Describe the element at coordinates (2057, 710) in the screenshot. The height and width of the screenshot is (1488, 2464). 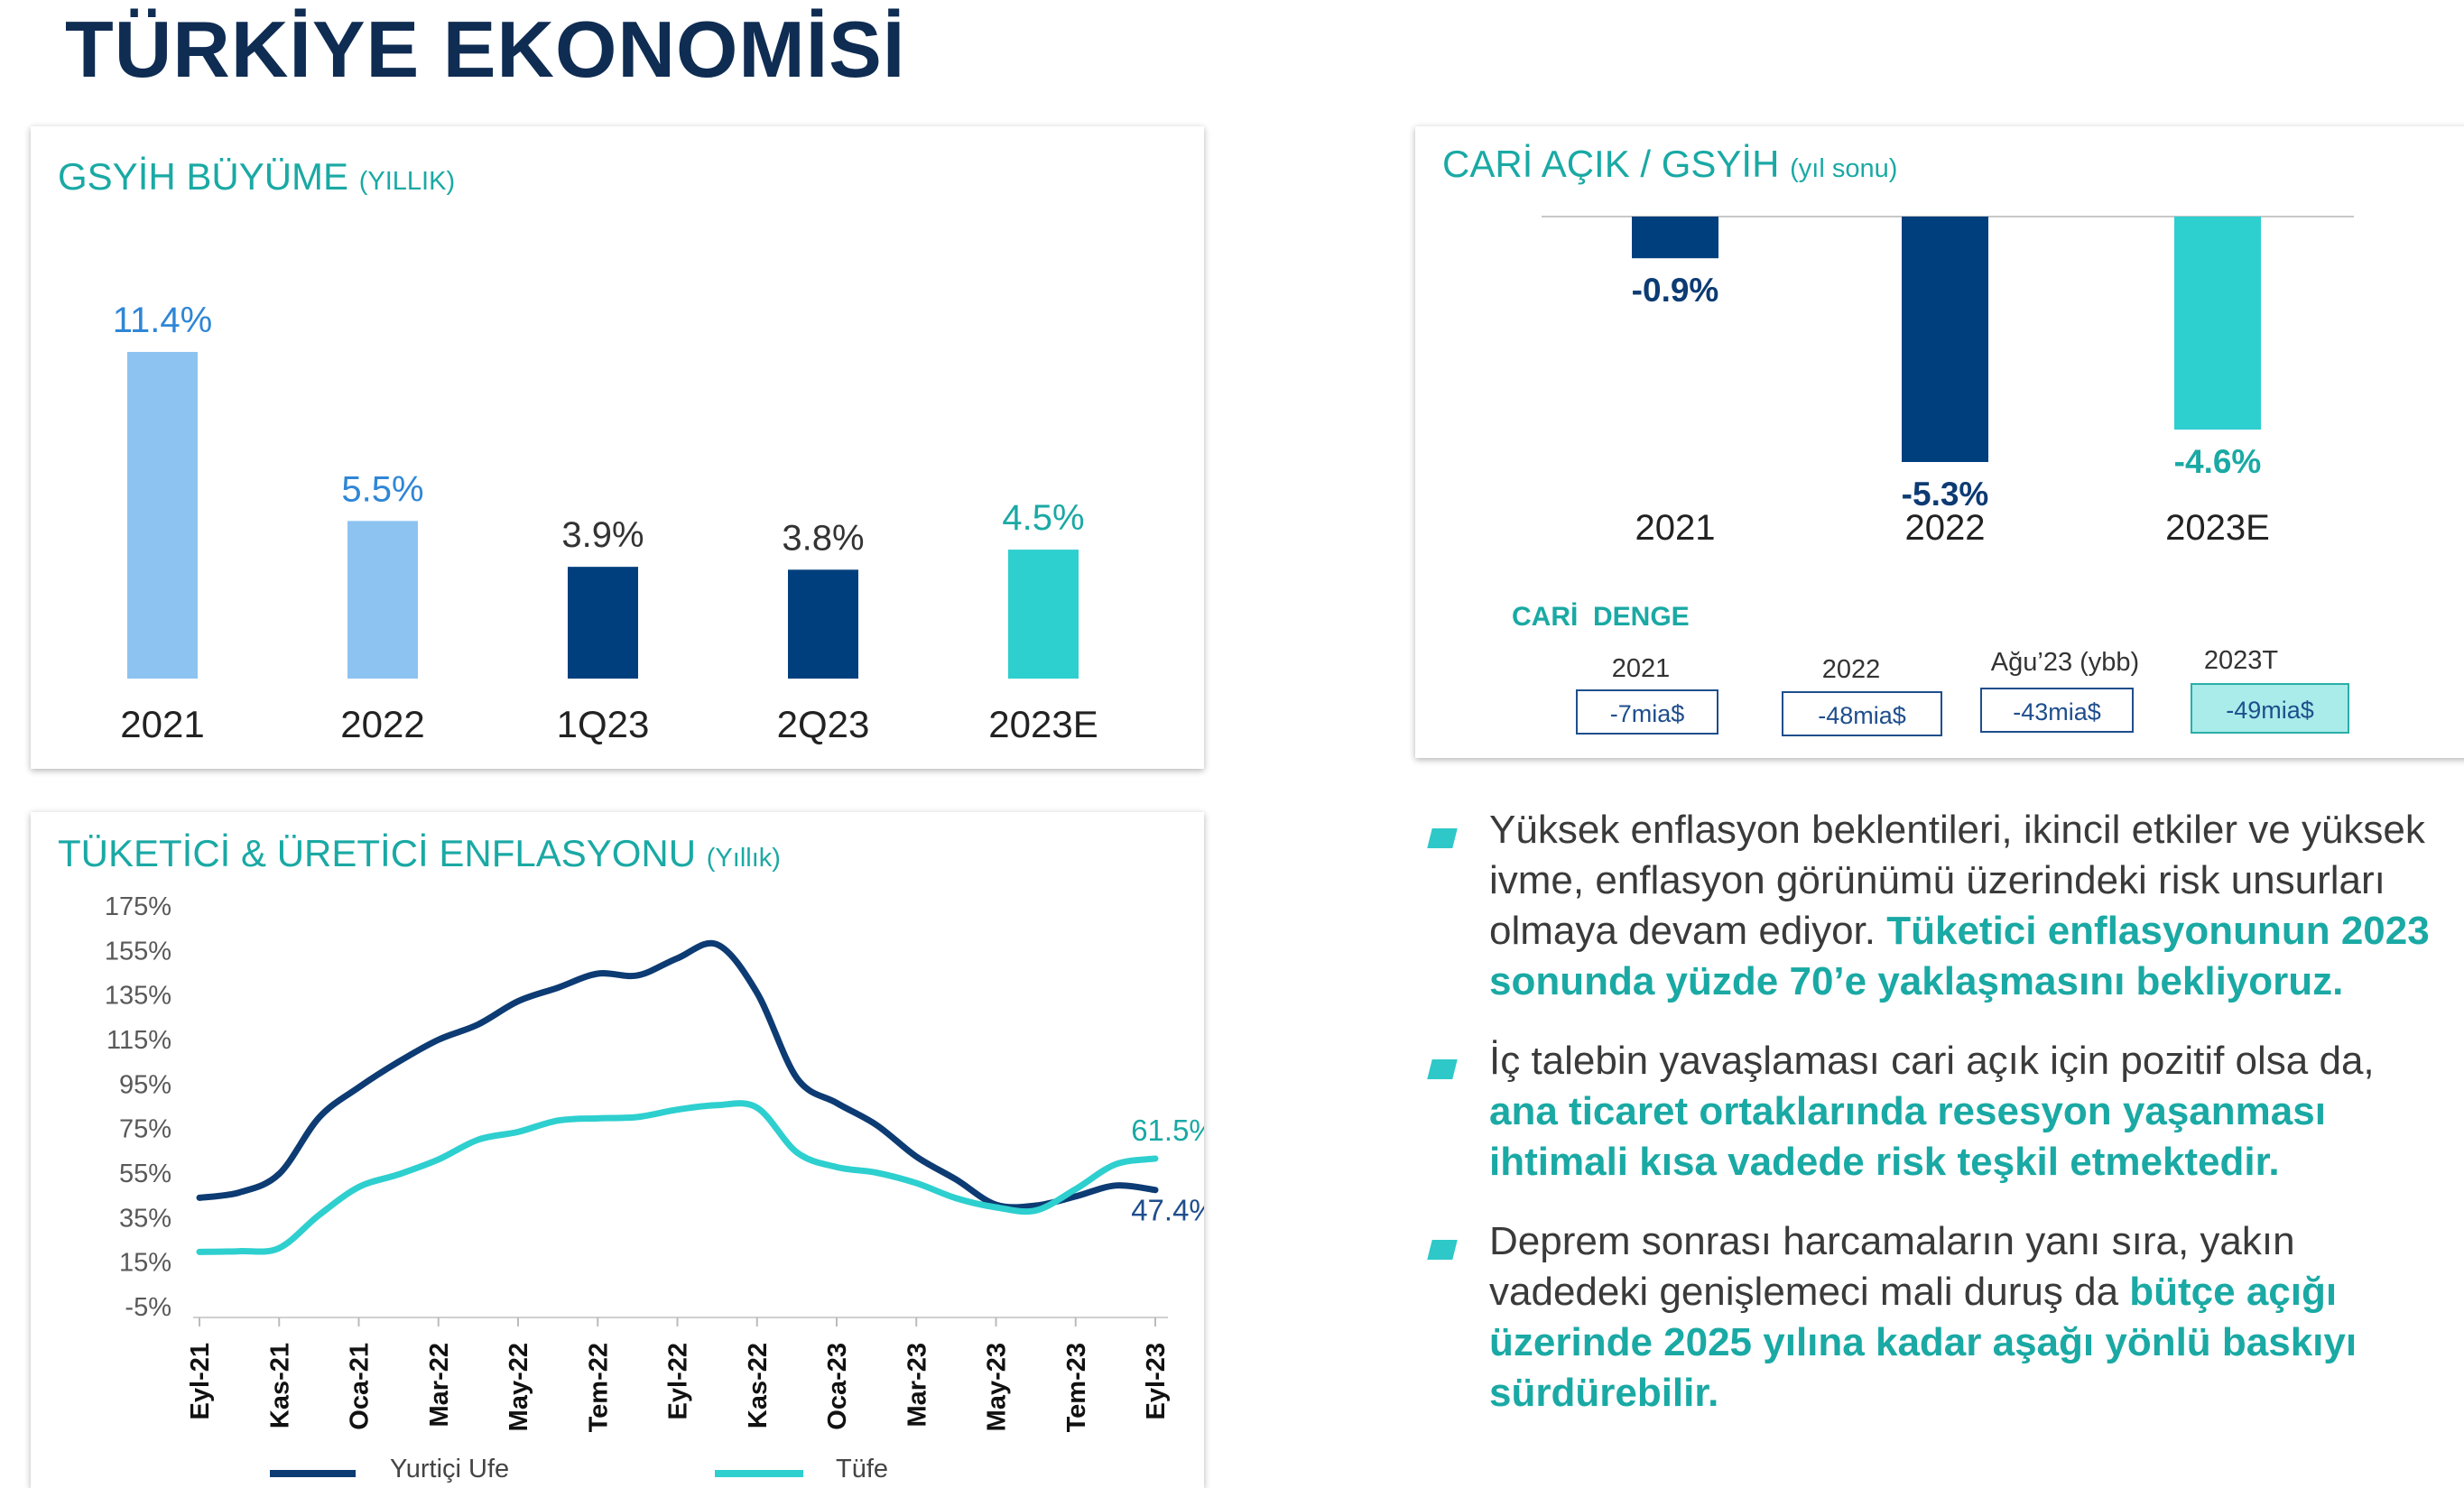
I see `balance-value-aug23: -43mia$` at that location.